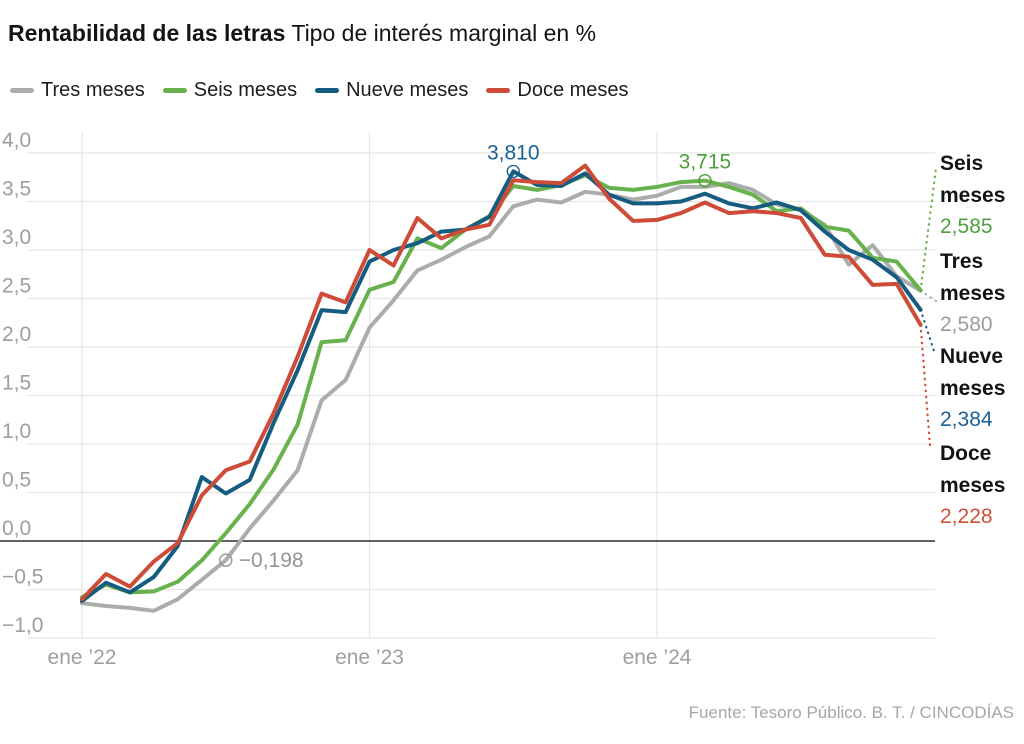 The height and width of the screenshot is (744, 1024). Describe the element at coordinates (407, 90) in the screenshot. I see `legend-label: Nueve meses` at that location.